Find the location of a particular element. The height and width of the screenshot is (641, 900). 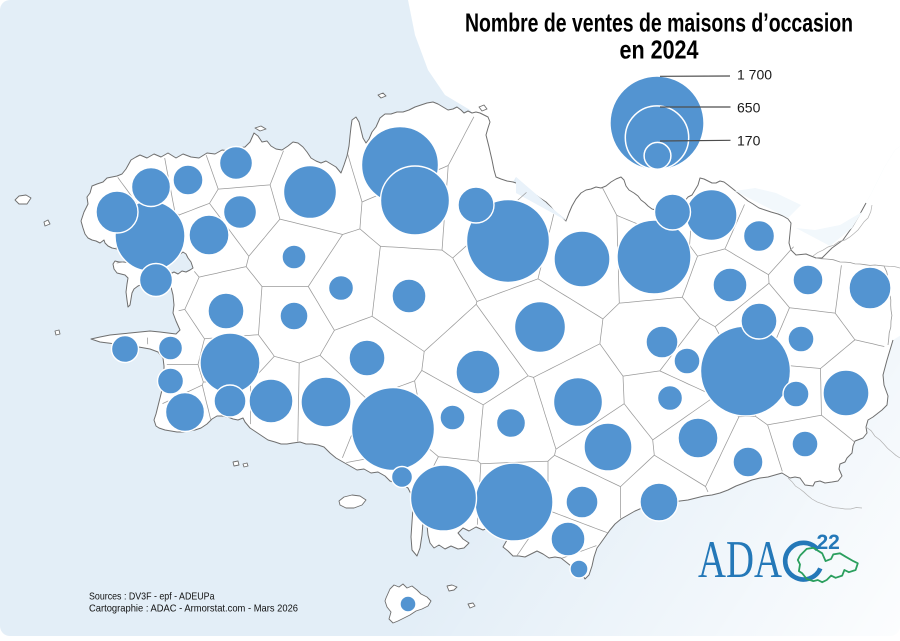

svg-text: 650 is located at coordinates (749, 108).